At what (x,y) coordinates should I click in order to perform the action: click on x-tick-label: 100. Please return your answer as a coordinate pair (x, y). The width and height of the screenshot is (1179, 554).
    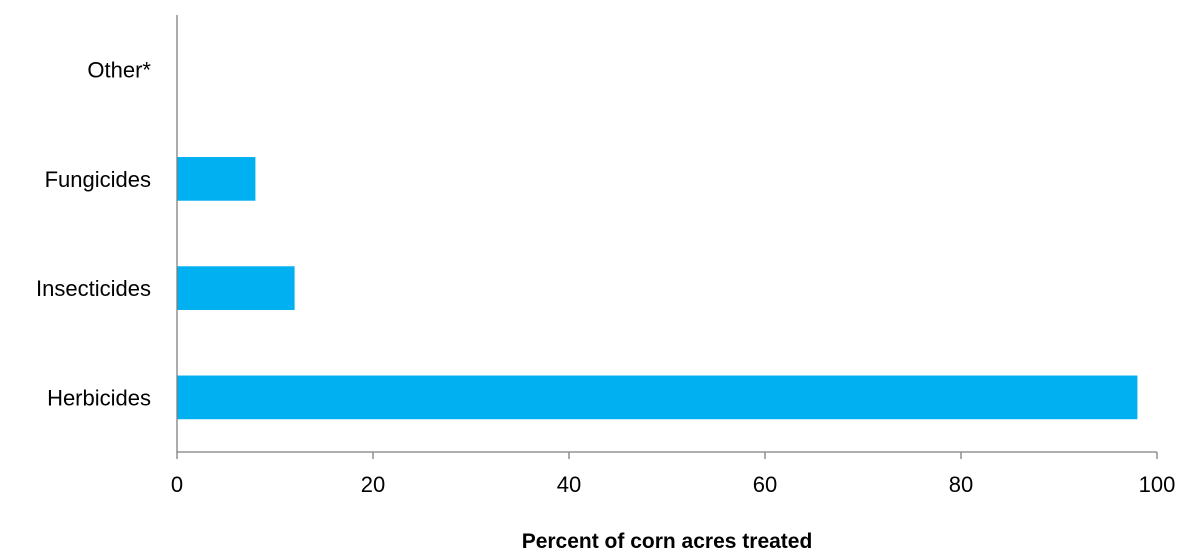
    Looking at the image, I should click on (1157, 484).